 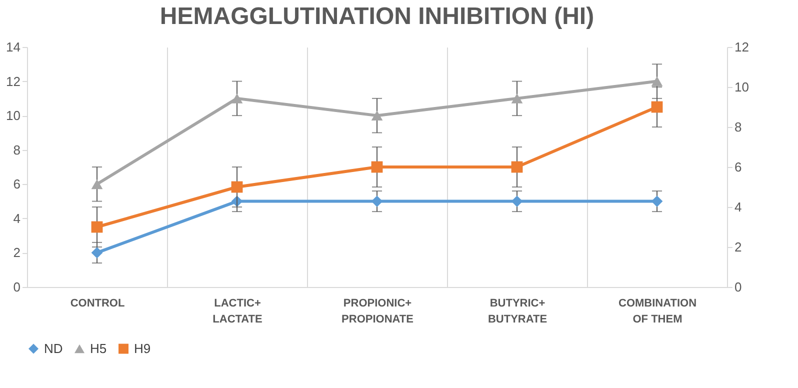 I want to click on y-tick-label: 4, so click(x=16, y=218).